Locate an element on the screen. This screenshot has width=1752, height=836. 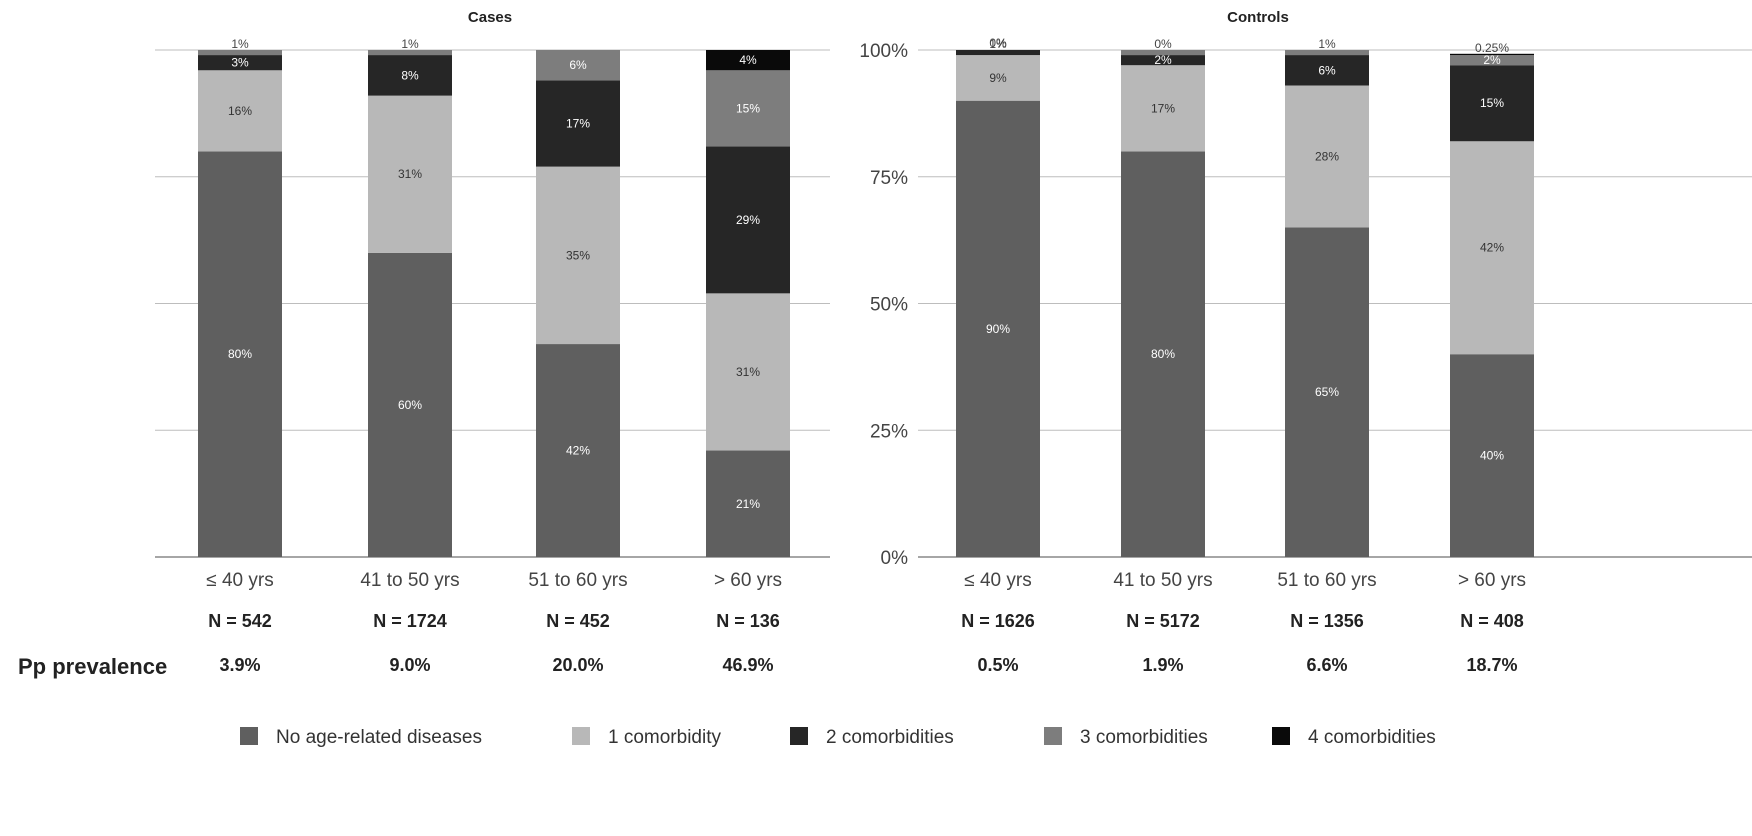
prevalence-row-label: Pp prevalence is located at coordinates (92, 666).